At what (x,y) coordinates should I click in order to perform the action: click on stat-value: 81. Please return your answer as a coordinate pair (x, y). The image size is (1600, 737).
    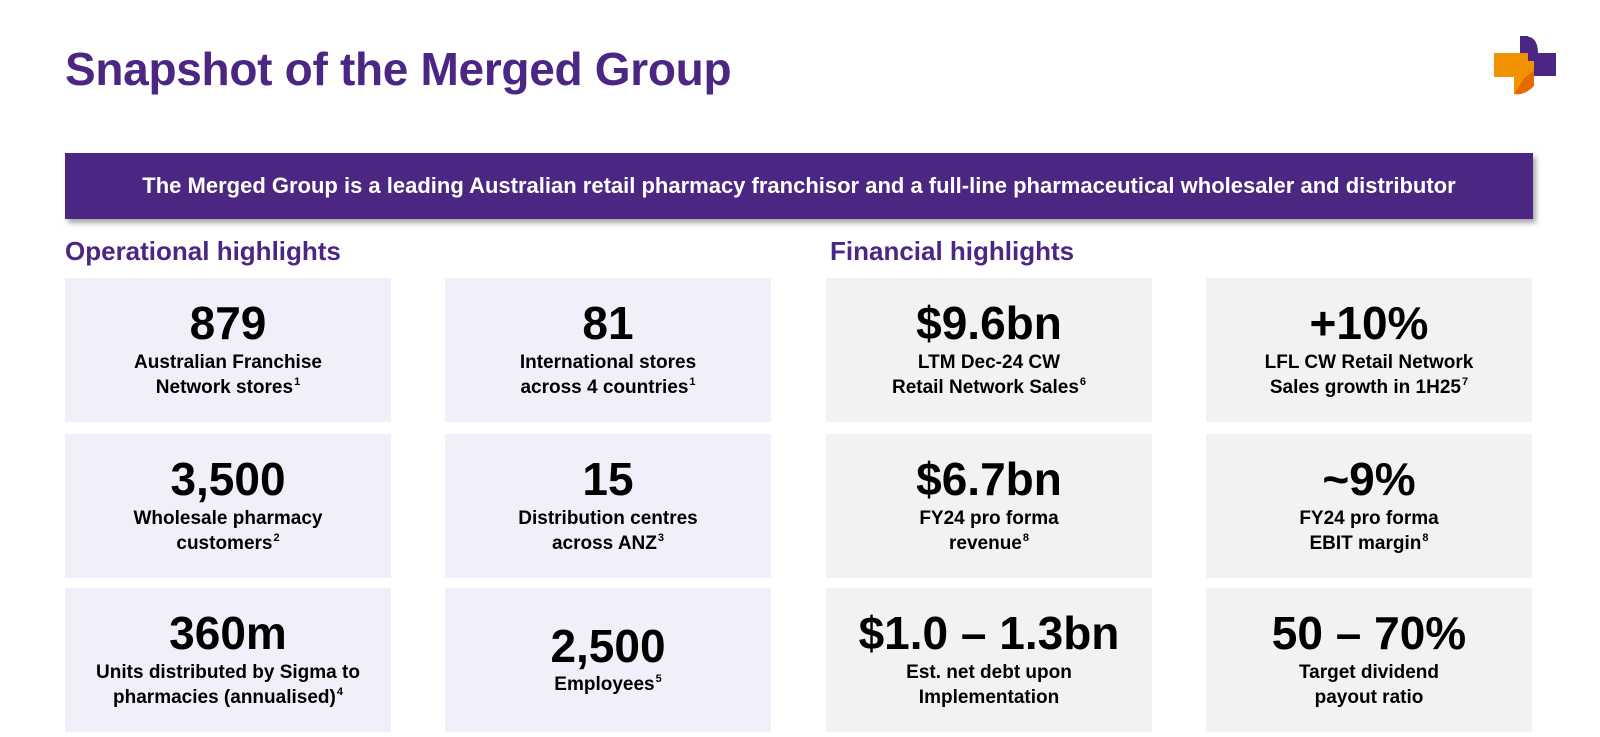
    Looking at the image, I should click on (608, 323).